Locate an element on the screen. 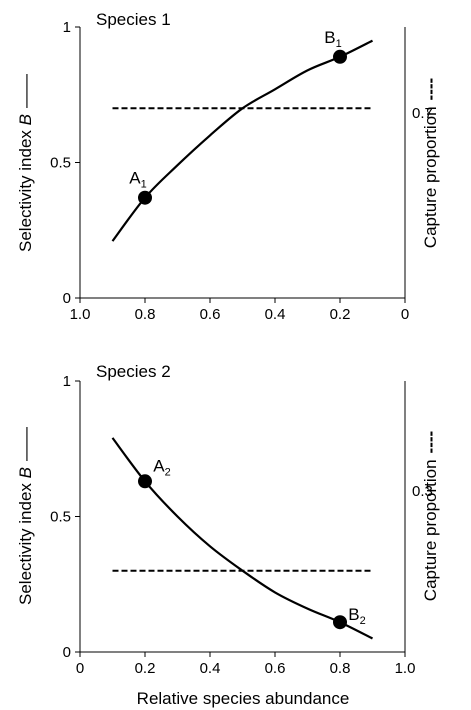 The width and height of the screenshot is (471, 710). data-point-a1 is located at coordinates (145, 197).